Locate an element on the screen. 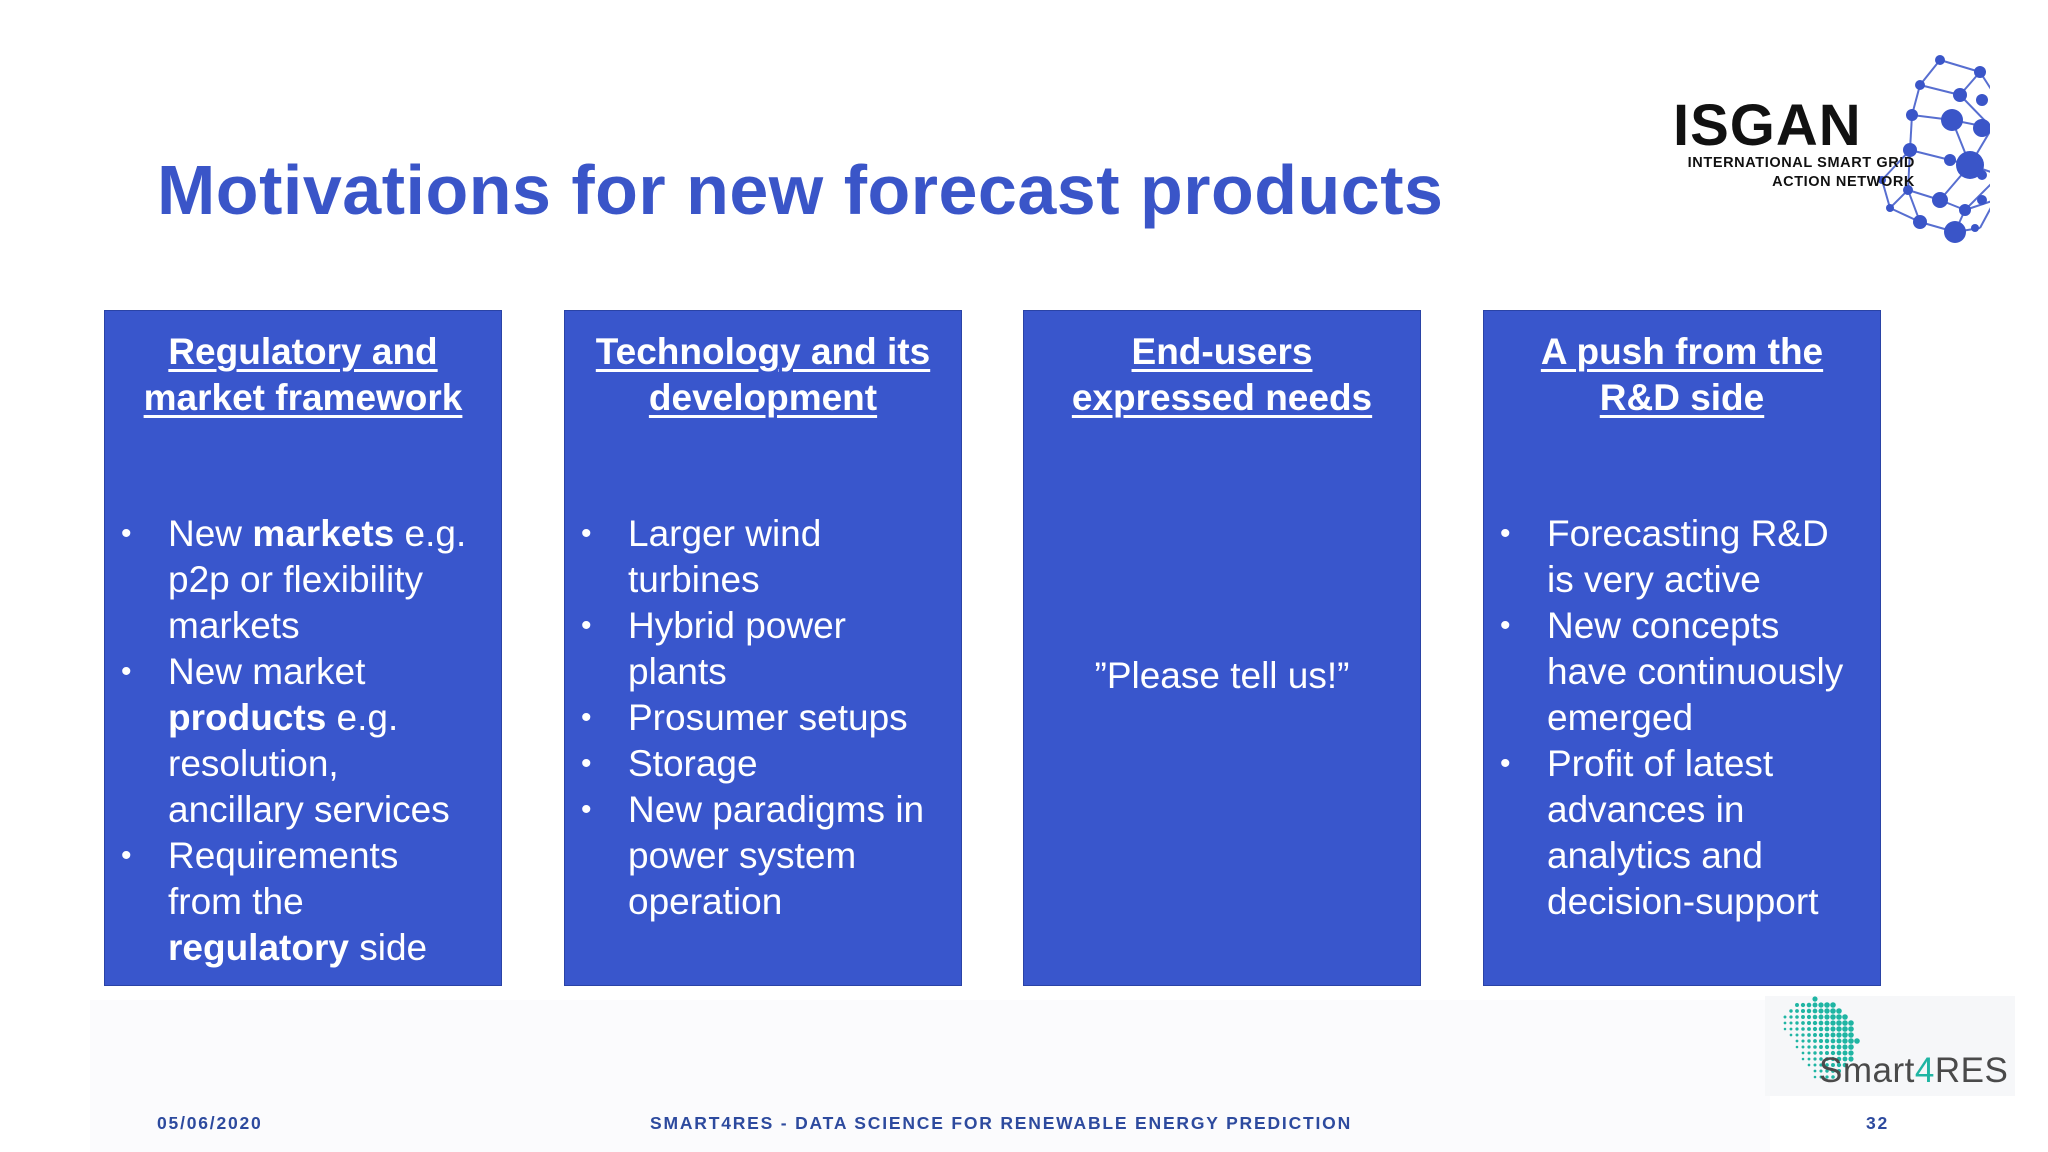  bullet-line: New markets e.g. is located at coordinates (317, 533).